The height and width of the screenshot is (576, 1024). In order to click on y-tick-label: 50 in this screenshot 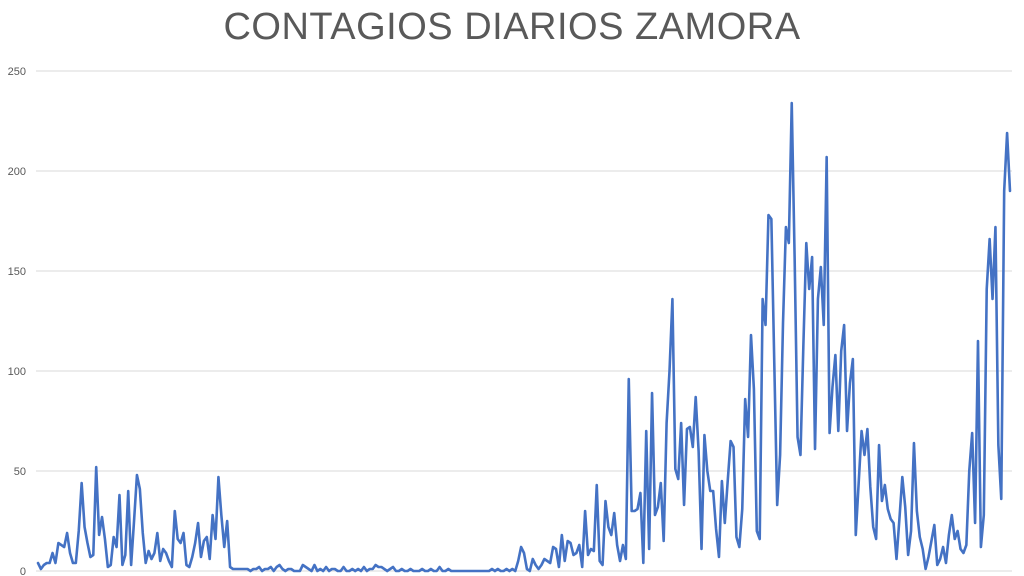, I will do `click(20, 472)`.